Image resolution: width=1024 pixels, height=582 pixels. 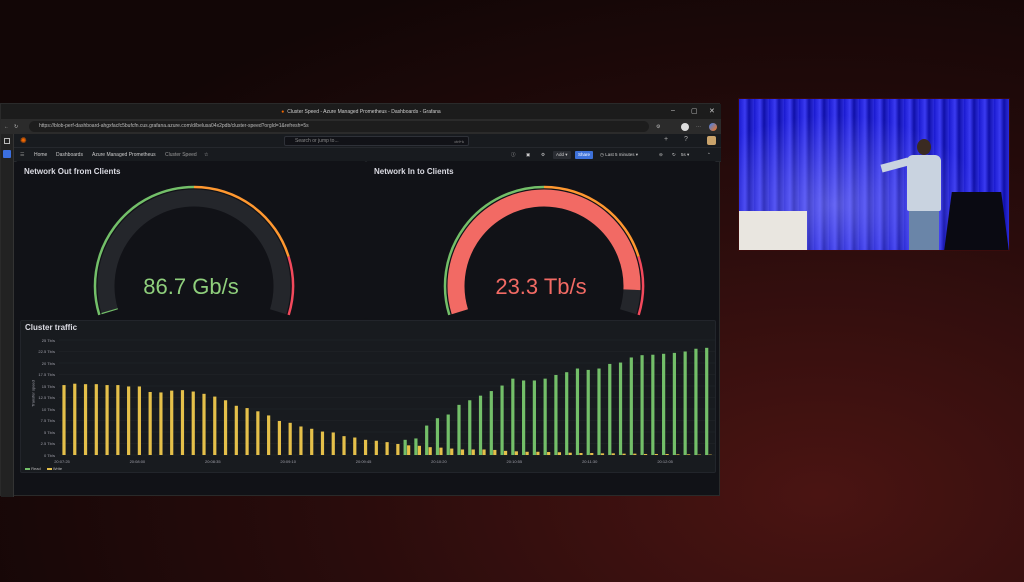 I want to click on help-icon: ?, so click(x=686, y=139).